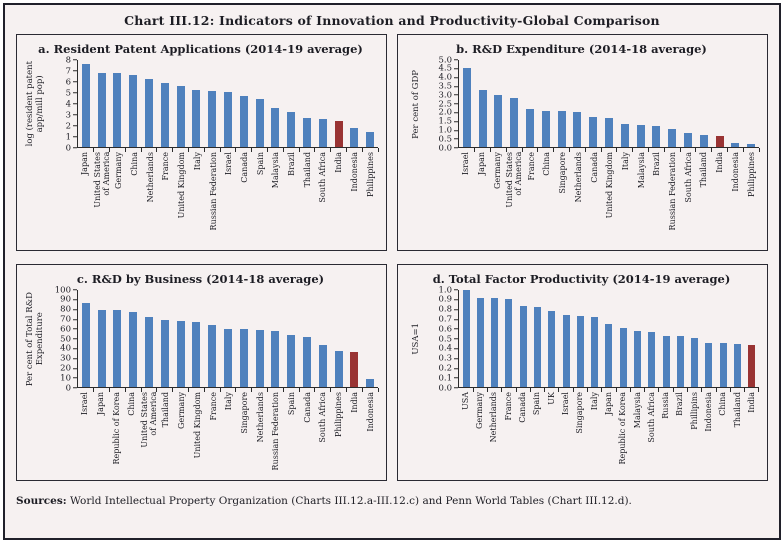  I want to click on bar-slot-netherlands, so click(495, 341).